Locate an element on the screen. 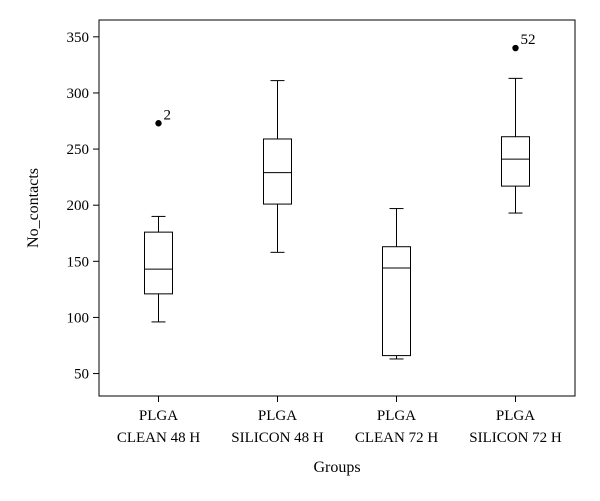 The image size is (600, 501). y-tick-label: 100 is located at coordinates (78, 318).